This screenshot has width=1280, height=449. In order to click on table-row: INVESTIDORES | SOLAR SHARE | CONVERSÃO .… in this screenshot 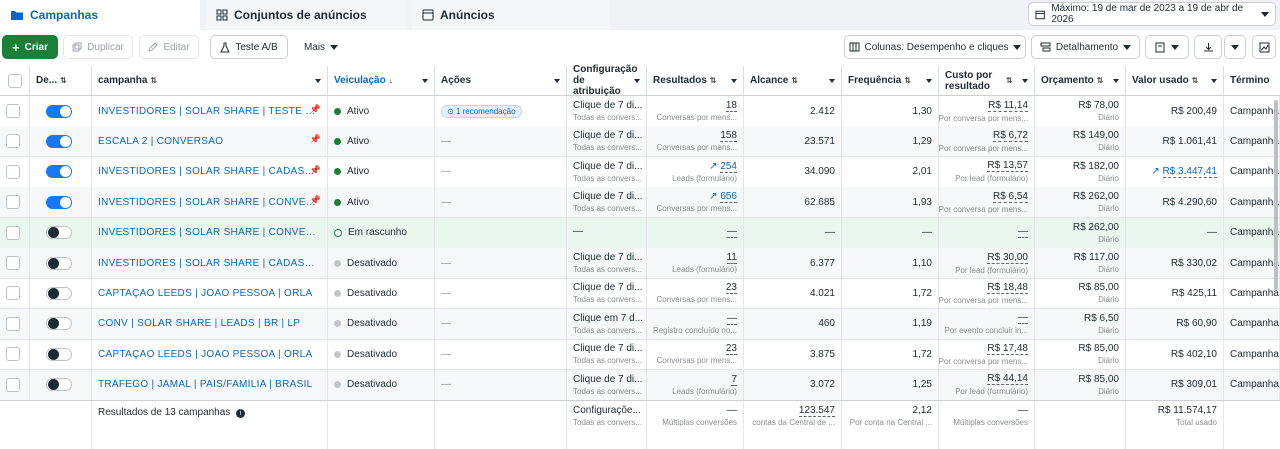, I will do `click(640, 233)`.